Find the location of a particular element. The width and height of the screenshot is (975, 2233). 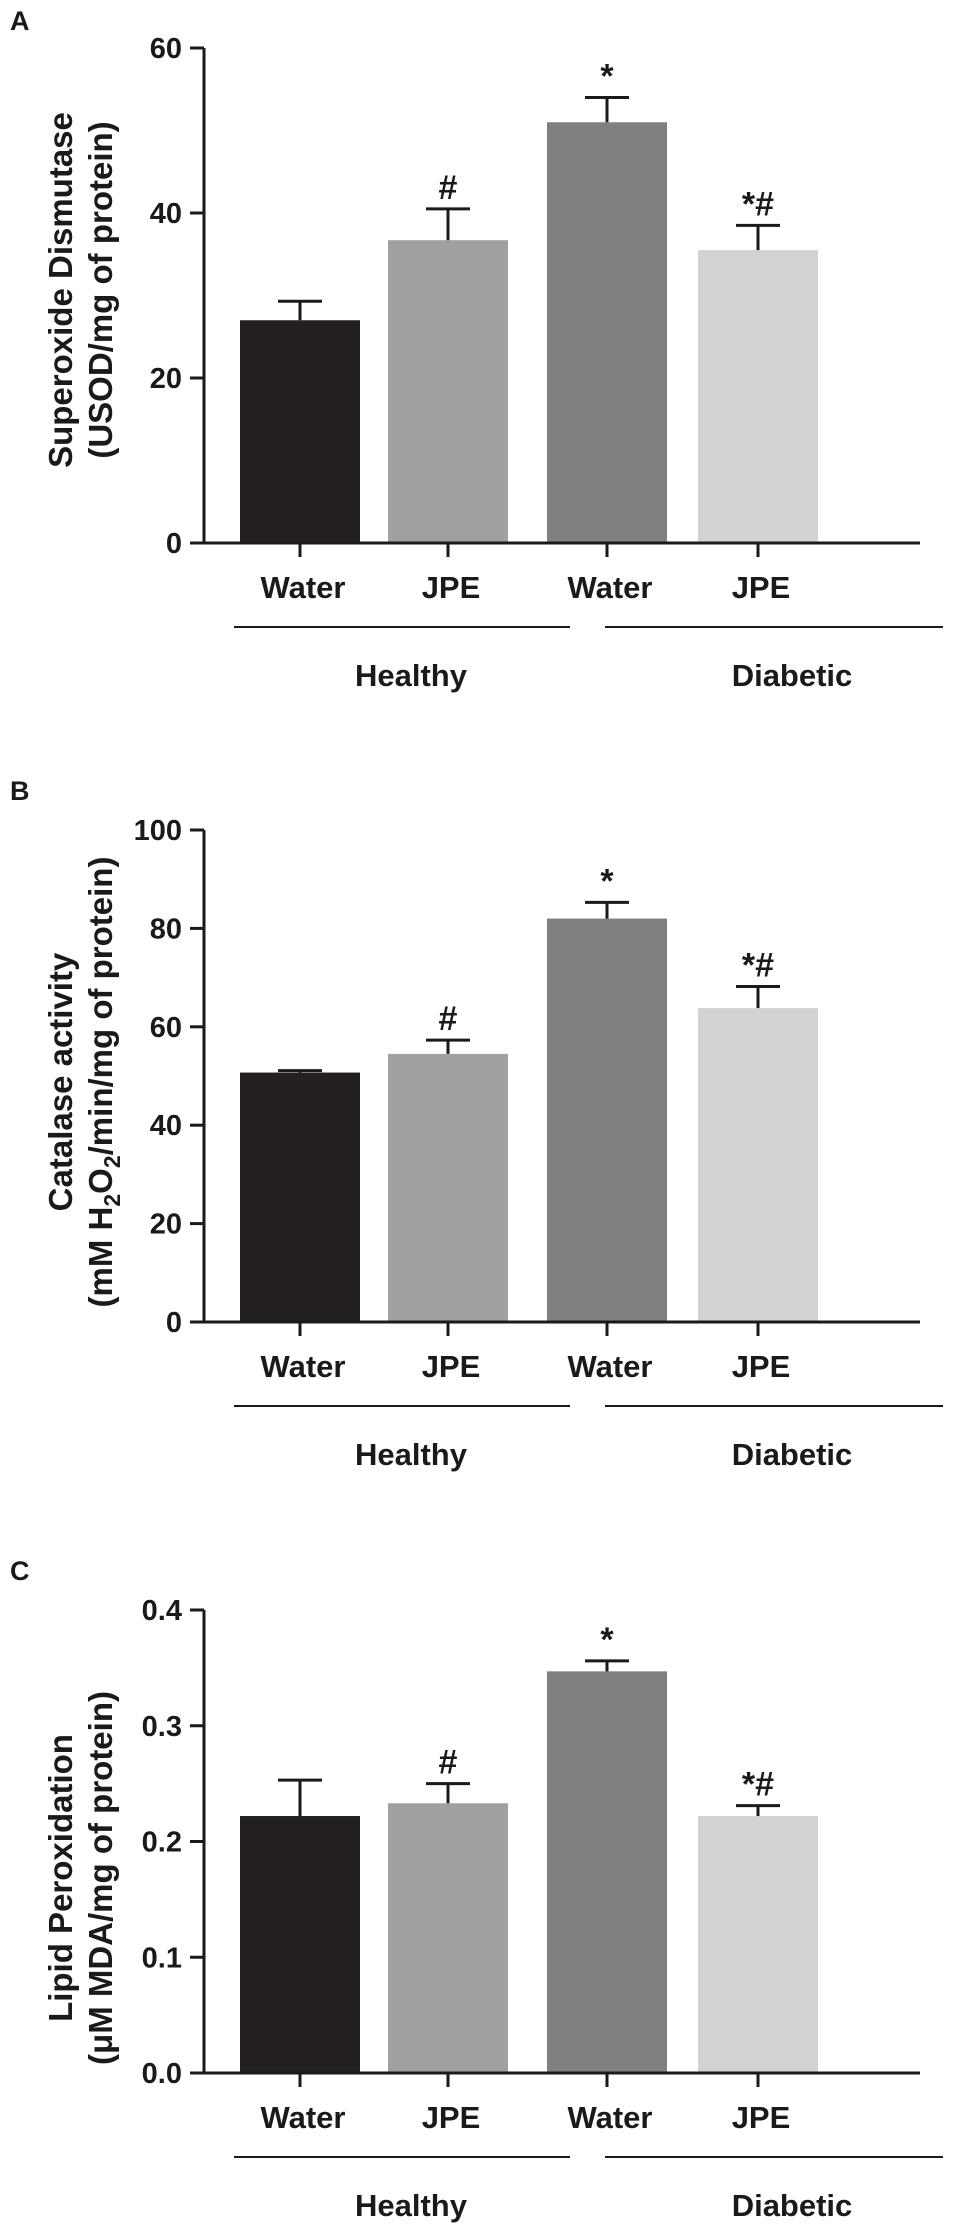

panel-letter: A is located at coordinates (20, 21).